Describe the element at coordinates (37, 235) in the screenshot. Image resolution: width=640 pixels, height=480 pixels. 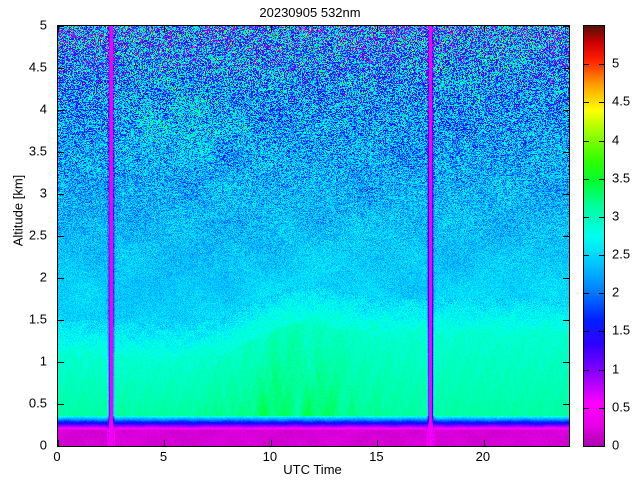
I see `y-tick-label: 2.5` at that location.